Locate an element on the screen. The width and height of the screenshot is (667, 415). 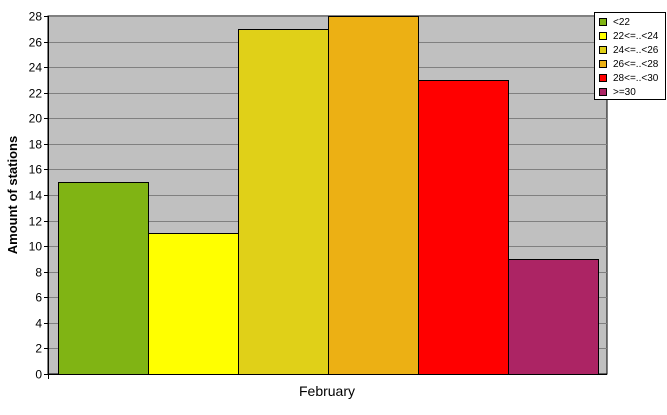
y-axis-title: Amount of stations is located at coordinates (12, 195).